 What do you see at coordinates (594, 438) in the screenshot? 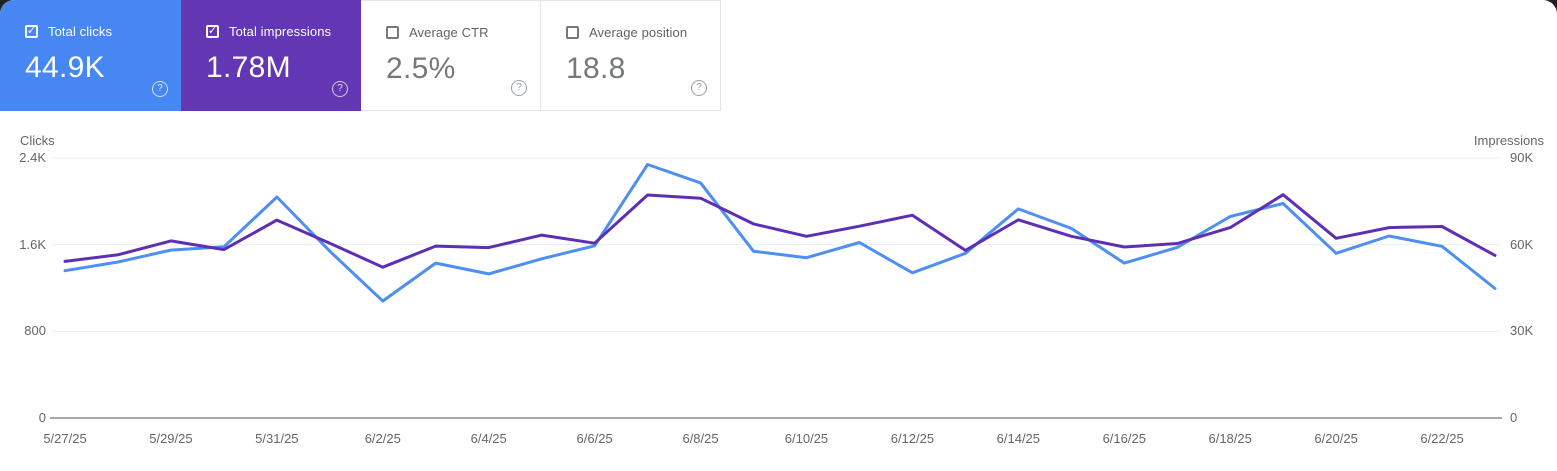
I see `x-axis-label: 6/6/25` at bounding box center [594, 438].